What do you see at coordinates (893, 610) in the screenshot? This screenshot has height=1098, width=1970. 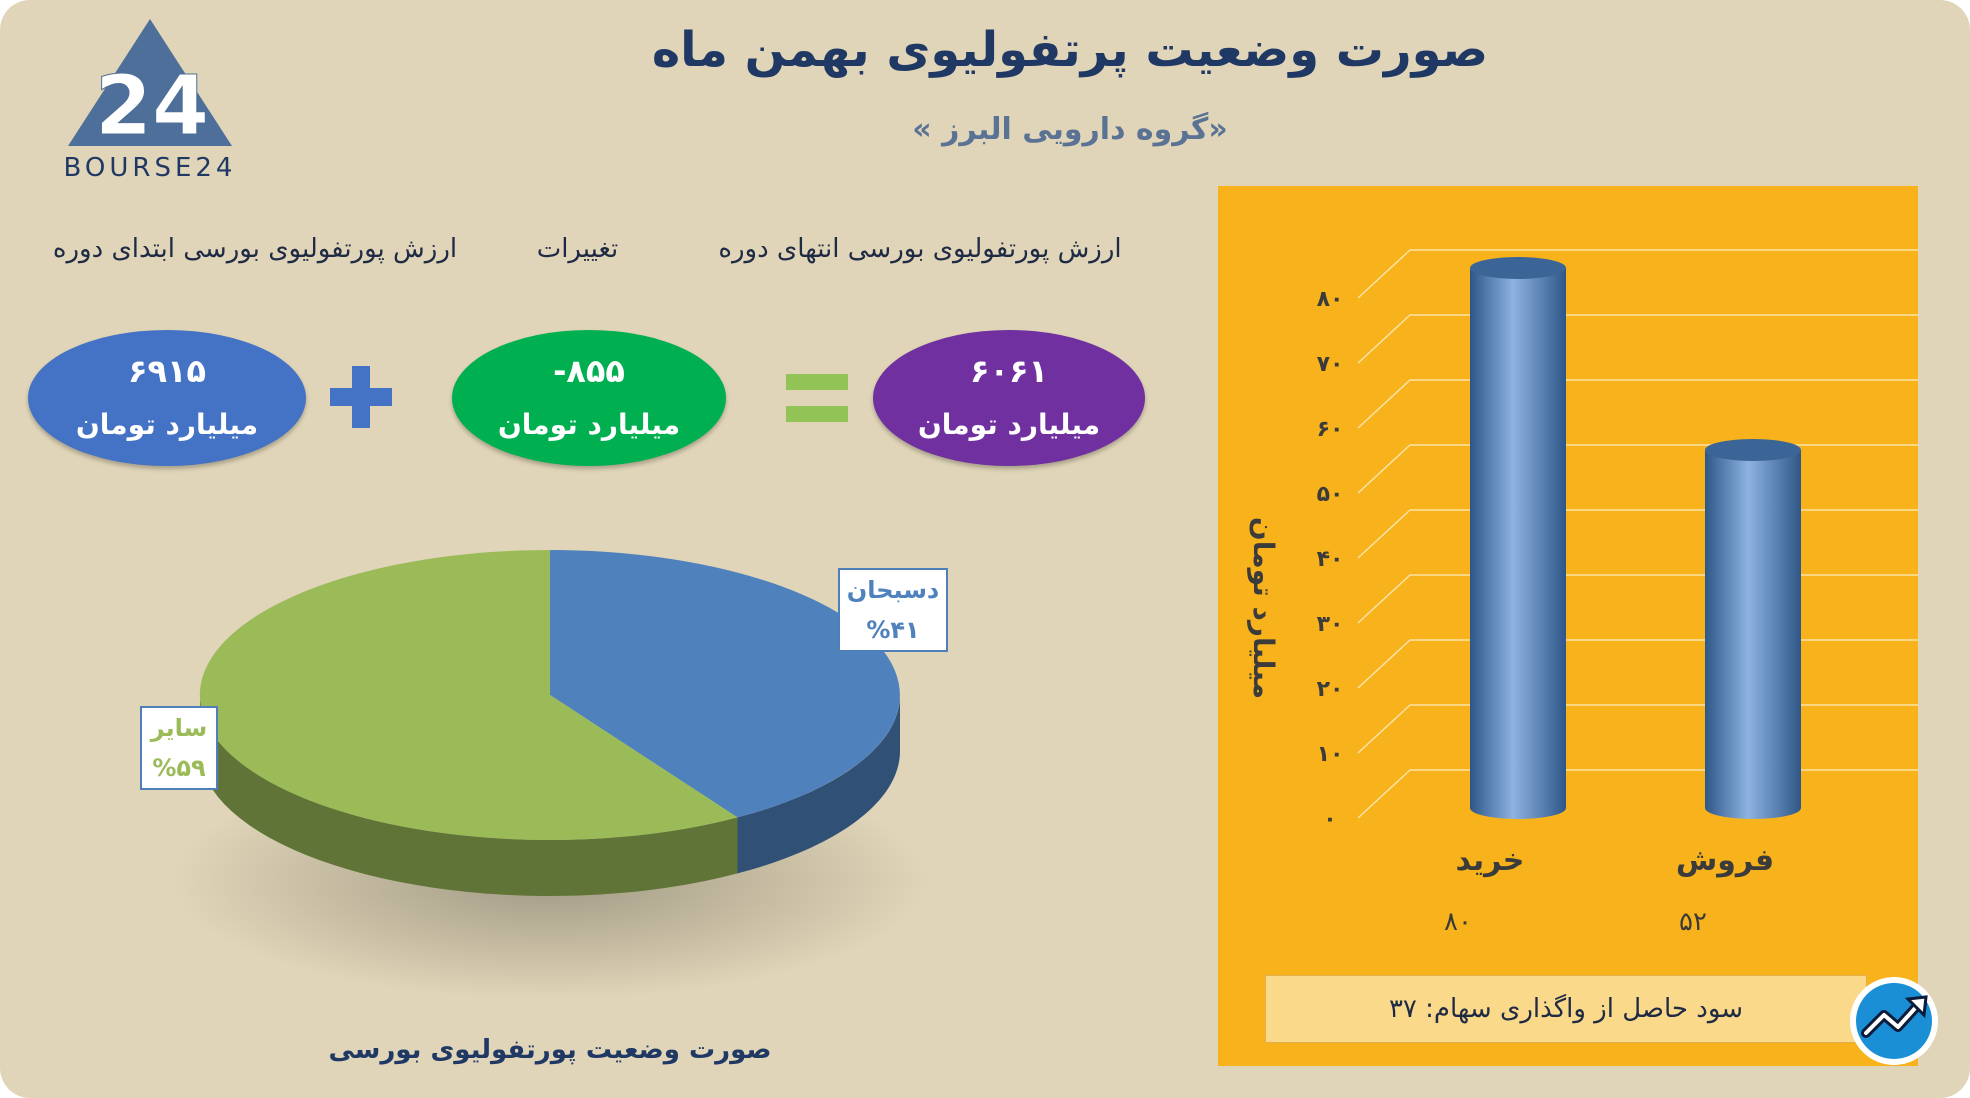 I see `pie-label-dasobhan: دسبحان %۴۱` at bounding box center [893, 610].